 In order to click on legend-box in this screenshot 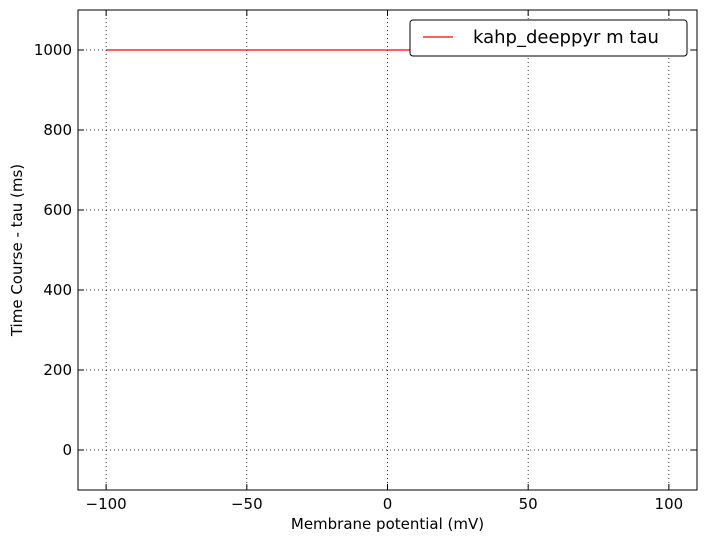, I will do `click(548, 38)`.